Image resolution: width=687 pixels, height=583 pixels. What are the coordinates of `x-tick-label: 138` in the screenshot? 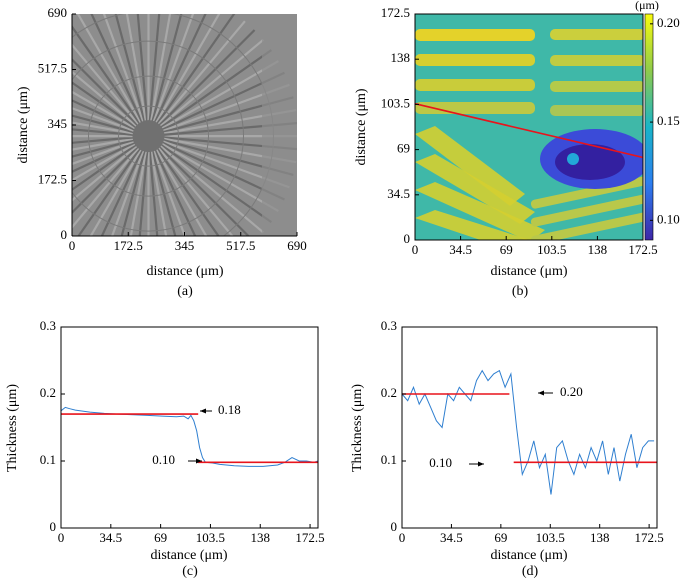 It's located at (260, 537).